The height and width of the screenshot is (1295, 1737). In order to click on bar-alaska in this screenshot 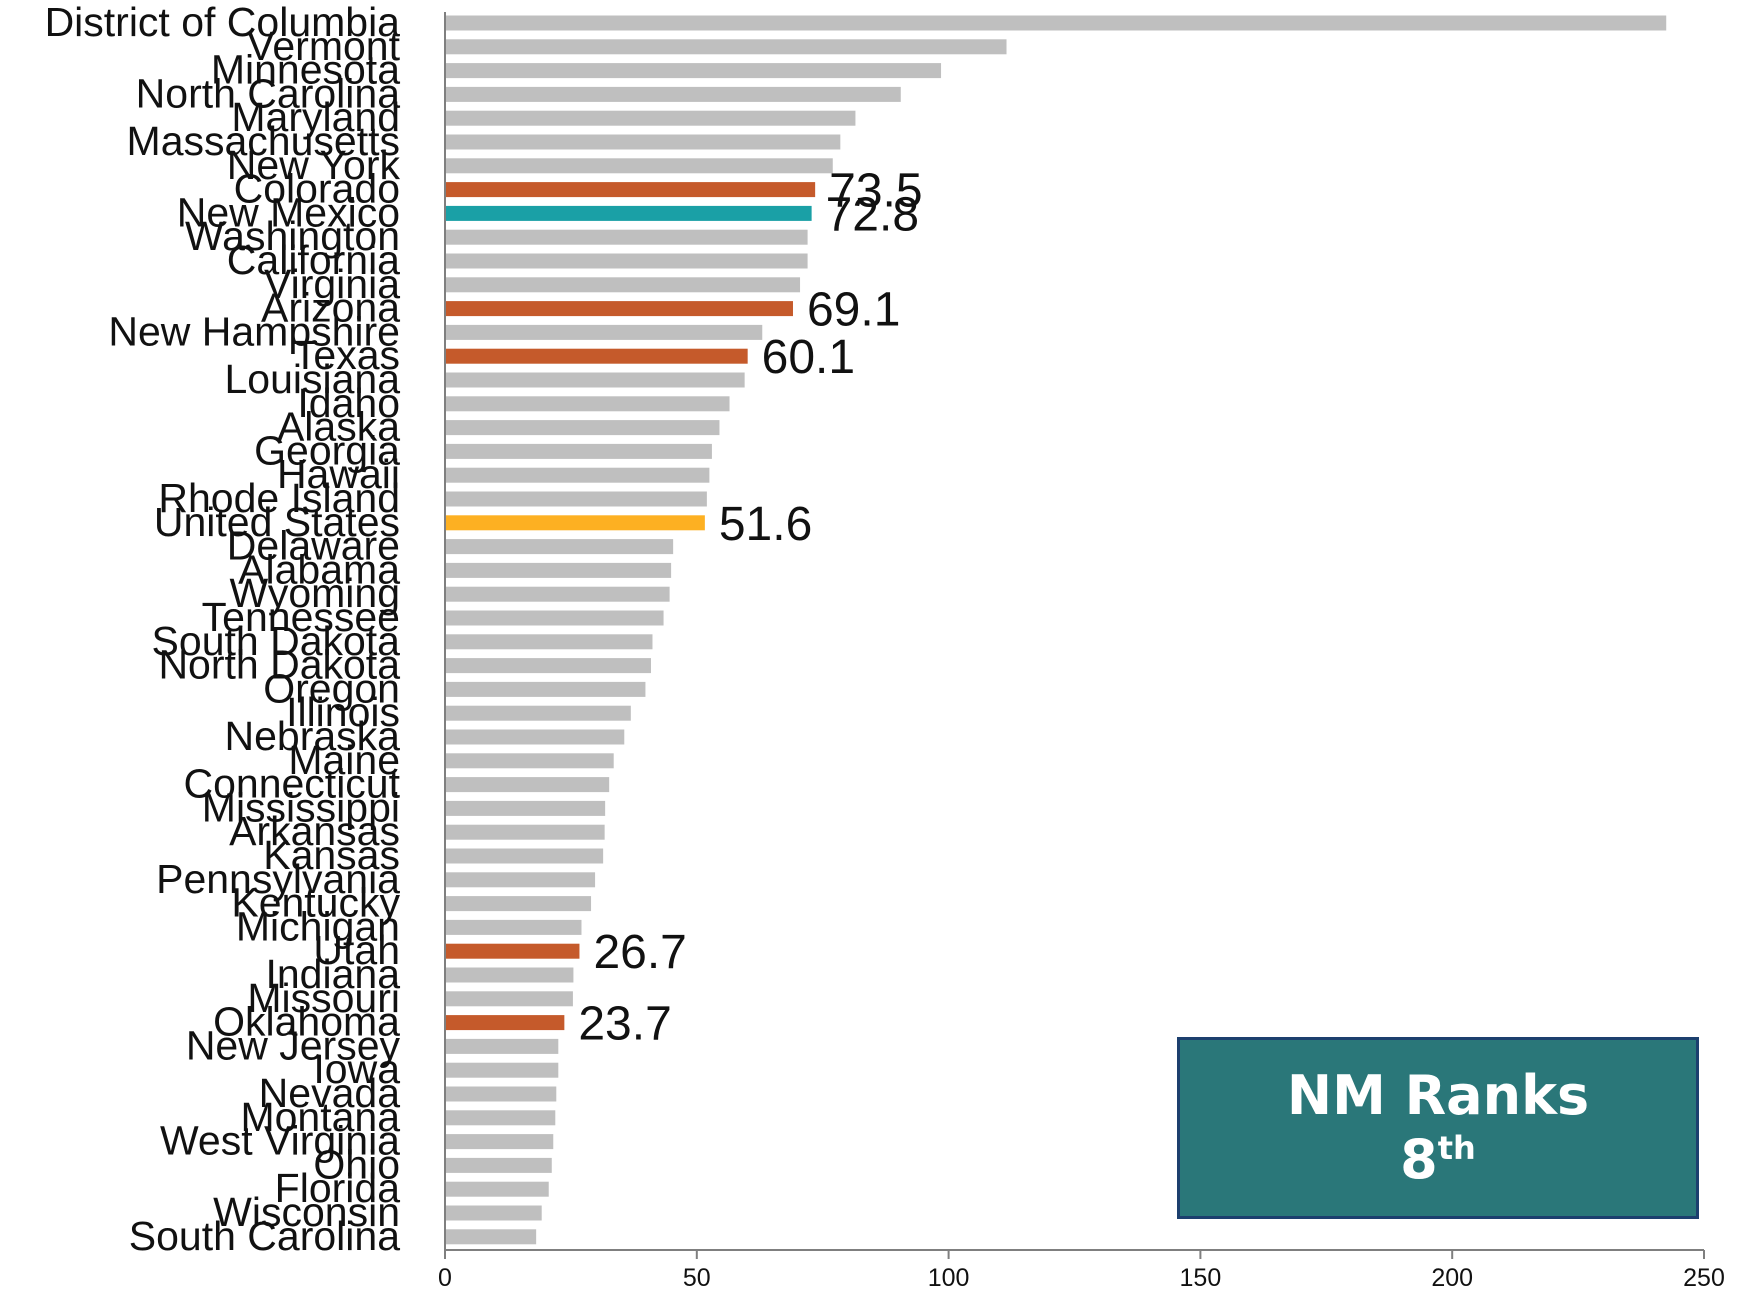, I will do `click(582, 428)`.